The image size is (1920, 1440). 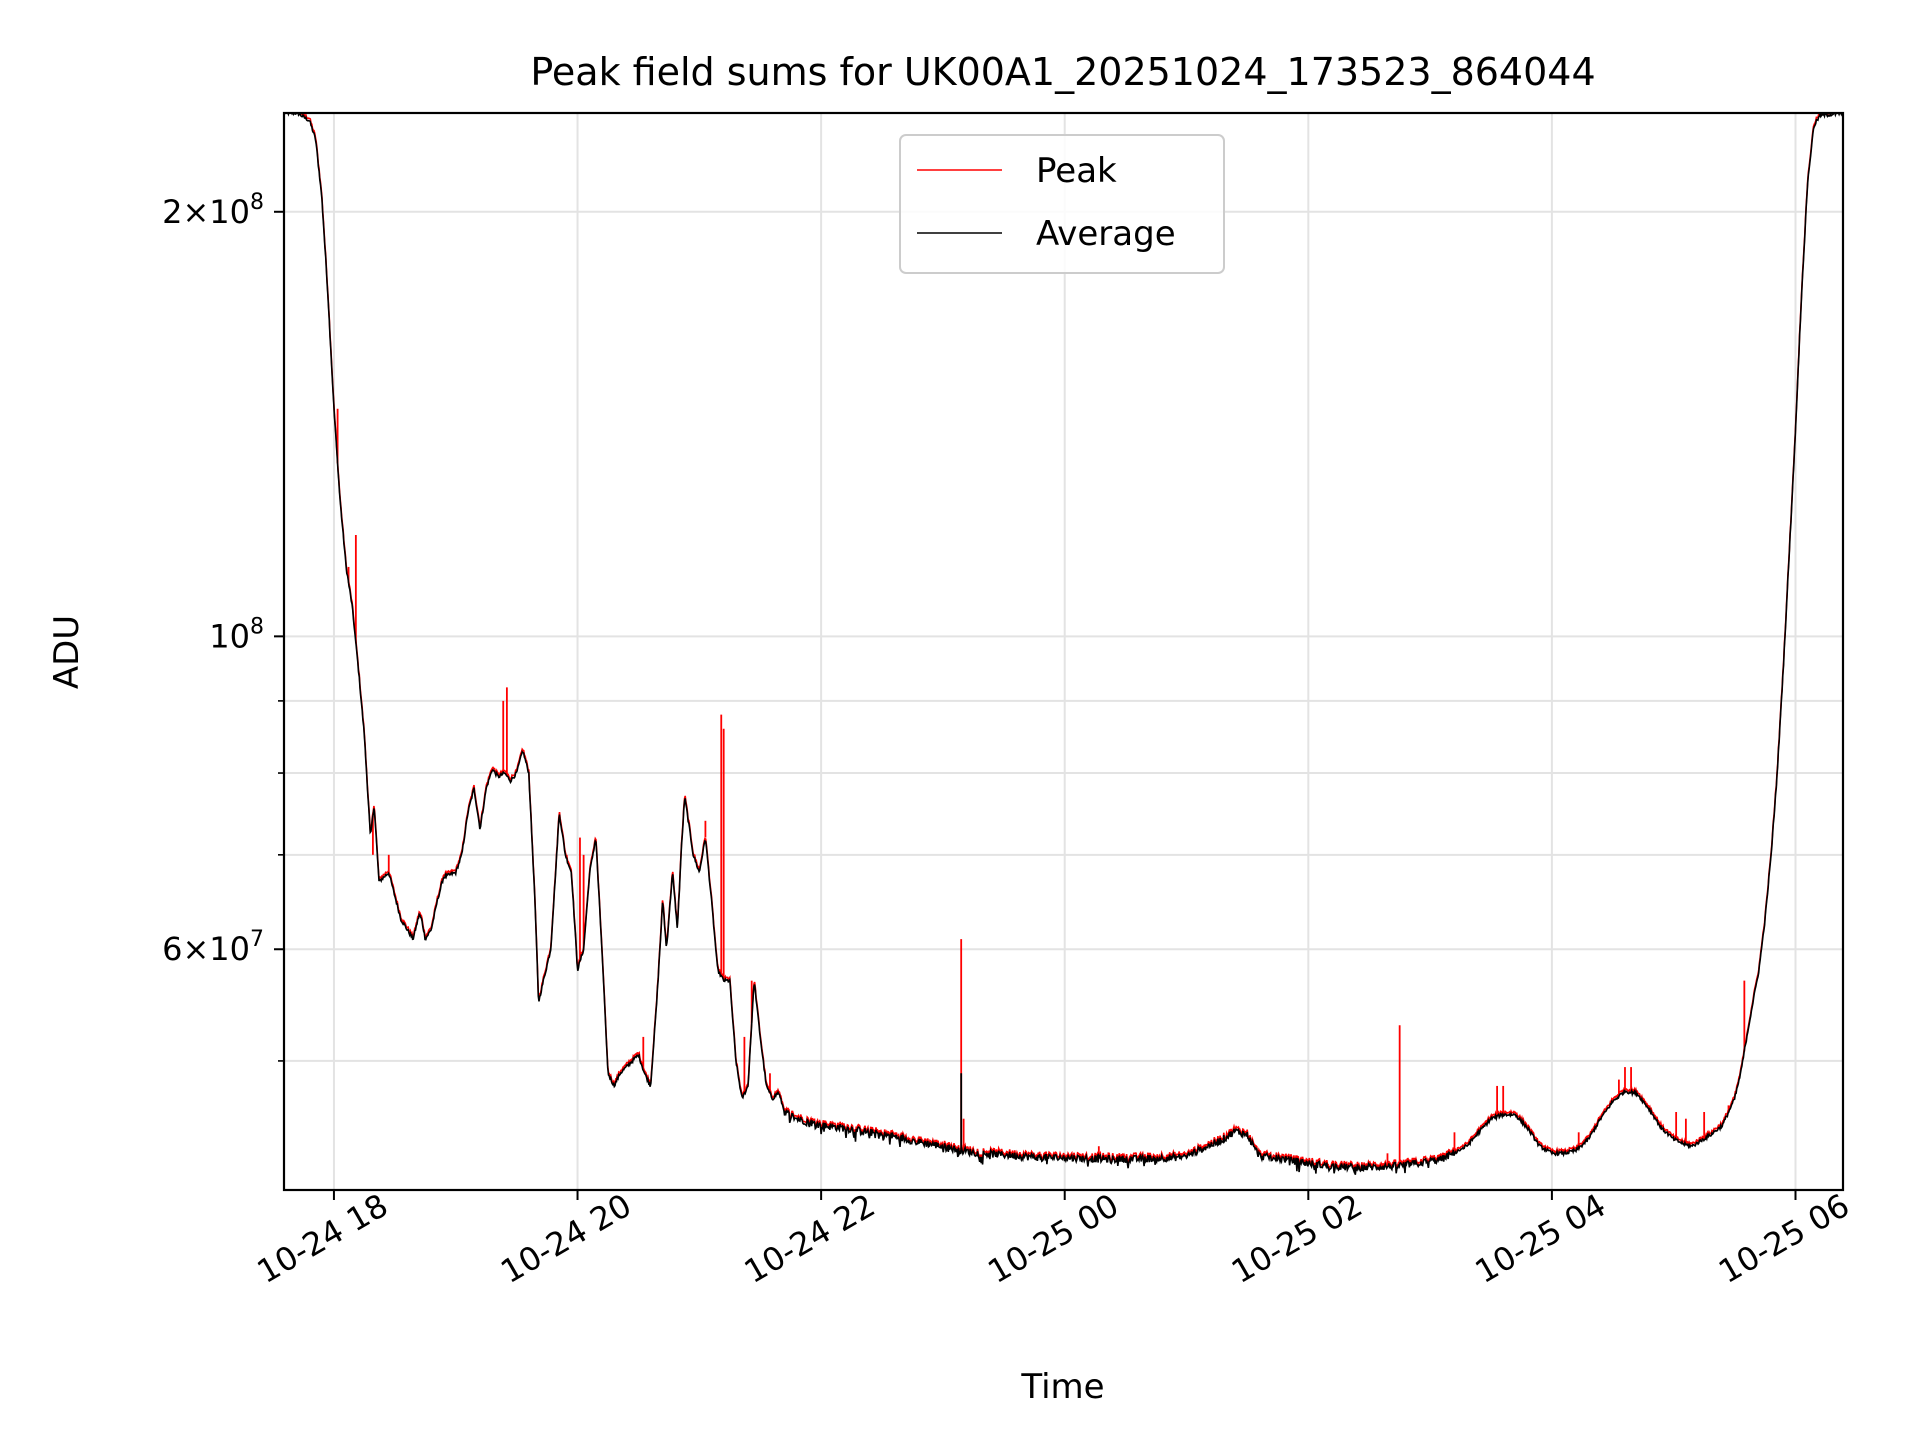 I want to click on y-tick-label: 108, so click(x=236, y=634).